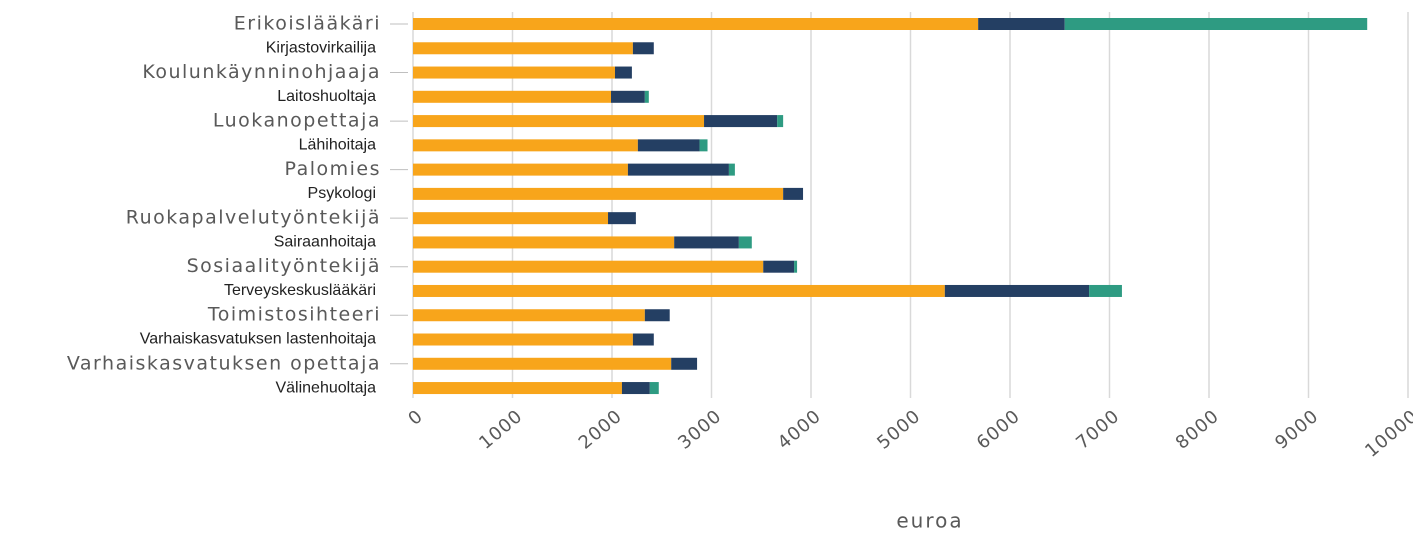  I want to click on y-tick-label: Toimistosihteeri, so click(294, 315).